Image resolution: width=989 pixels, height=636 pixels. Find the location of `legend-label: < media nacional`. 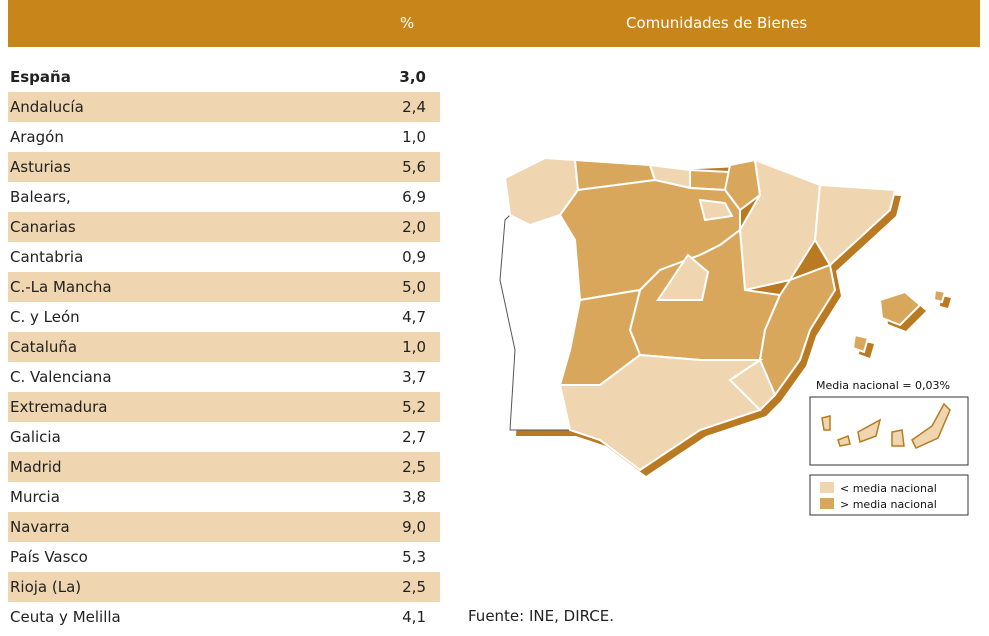

legend-label: < media nacional is located at coordinates (888, 488).